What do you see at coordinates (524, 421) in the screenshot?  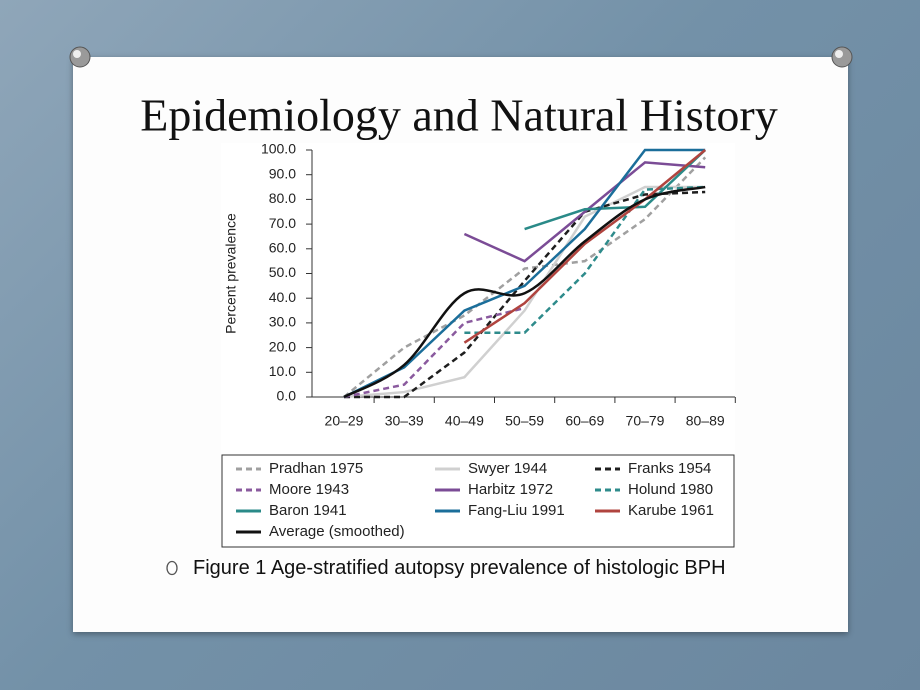 I see `x-tick-label: 50–59` at bounding box center [524, 421].